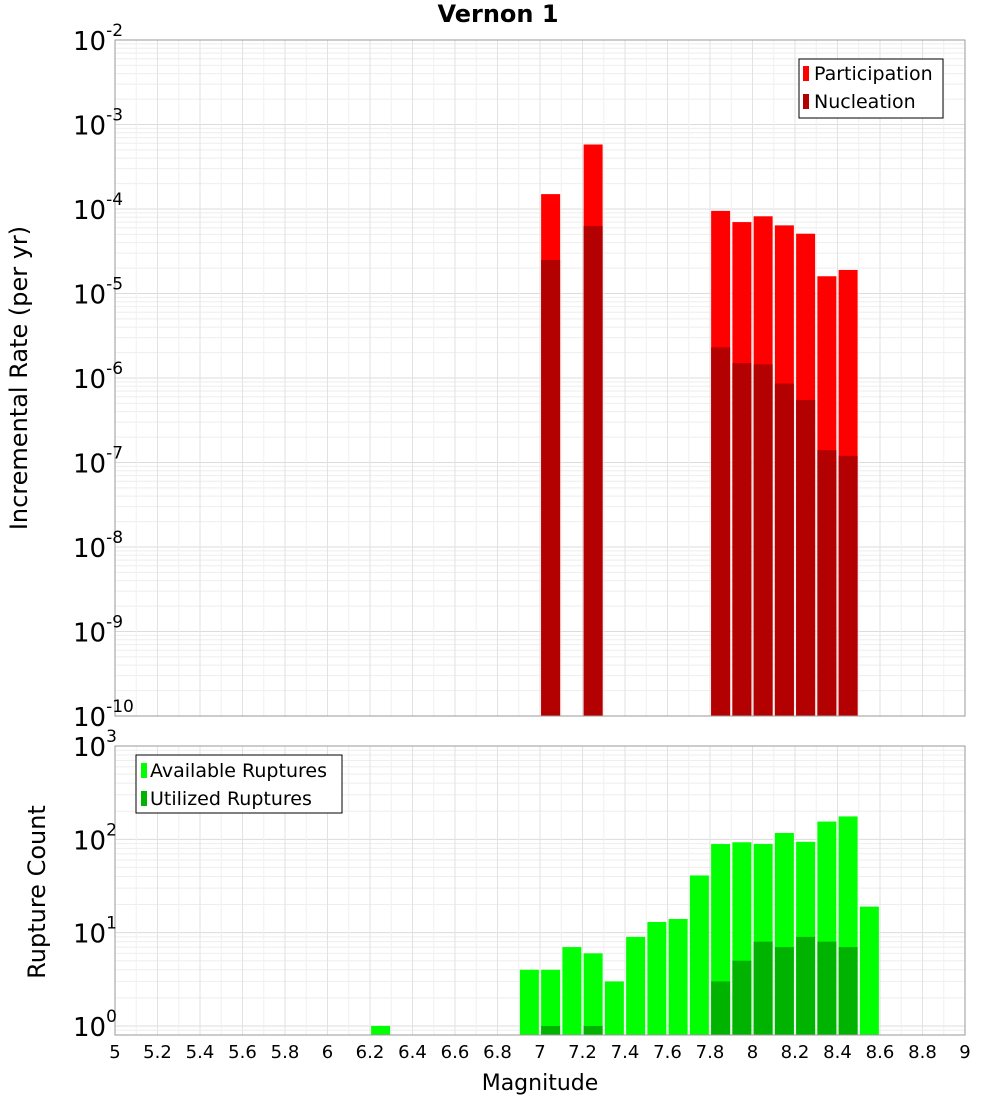 The height and width of the screenshot is (1100, 1000). I want to click on x-tick-label: 6.2, so click(370, 1052).